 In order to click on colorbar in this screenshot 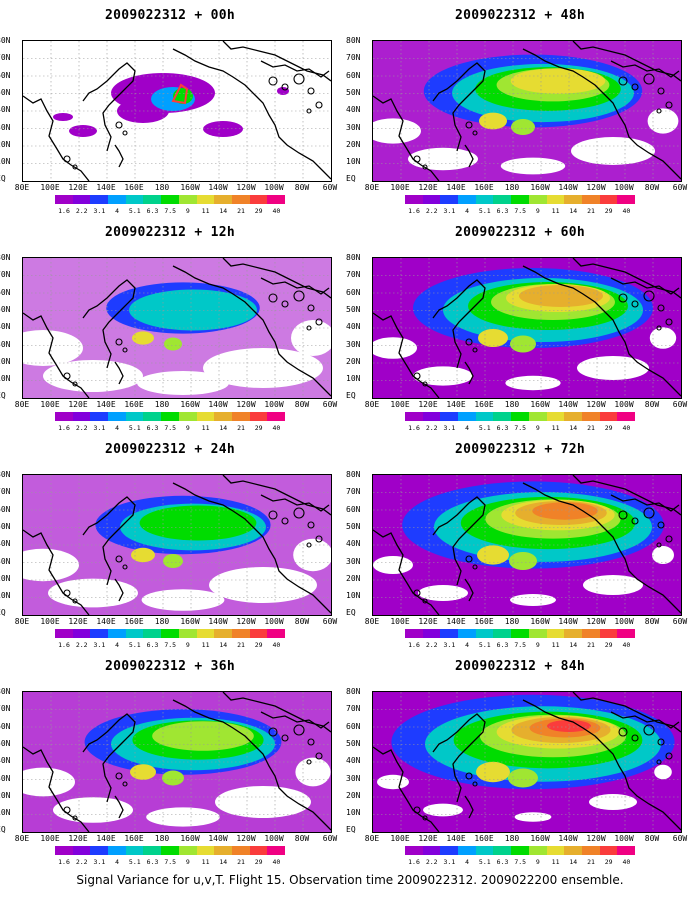, I will do `click(520, 633)`.